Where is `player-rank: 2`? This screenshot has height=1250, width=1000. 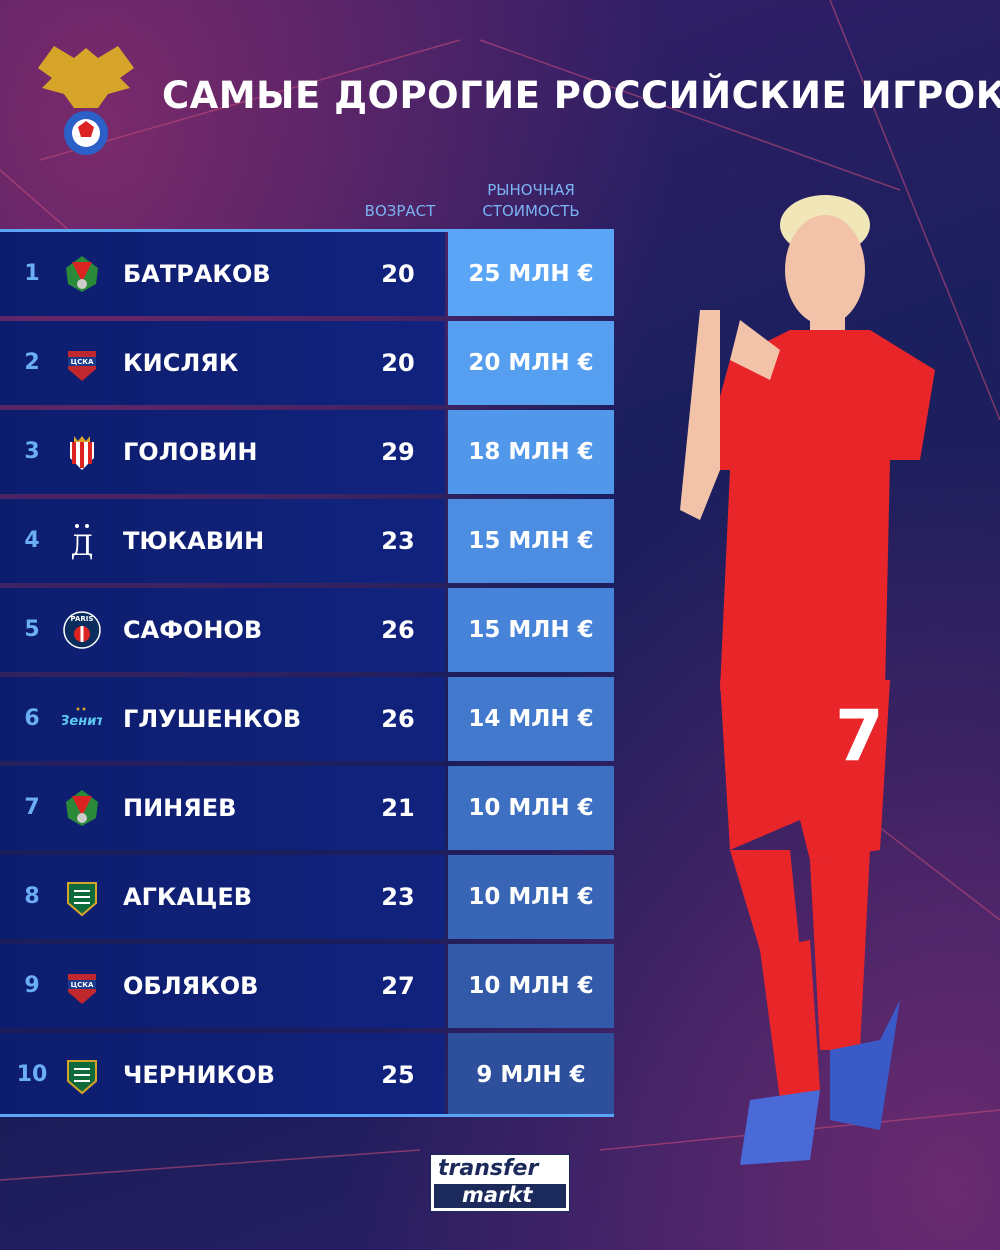
player-rank: 2 is located at coordinates (32, 362).